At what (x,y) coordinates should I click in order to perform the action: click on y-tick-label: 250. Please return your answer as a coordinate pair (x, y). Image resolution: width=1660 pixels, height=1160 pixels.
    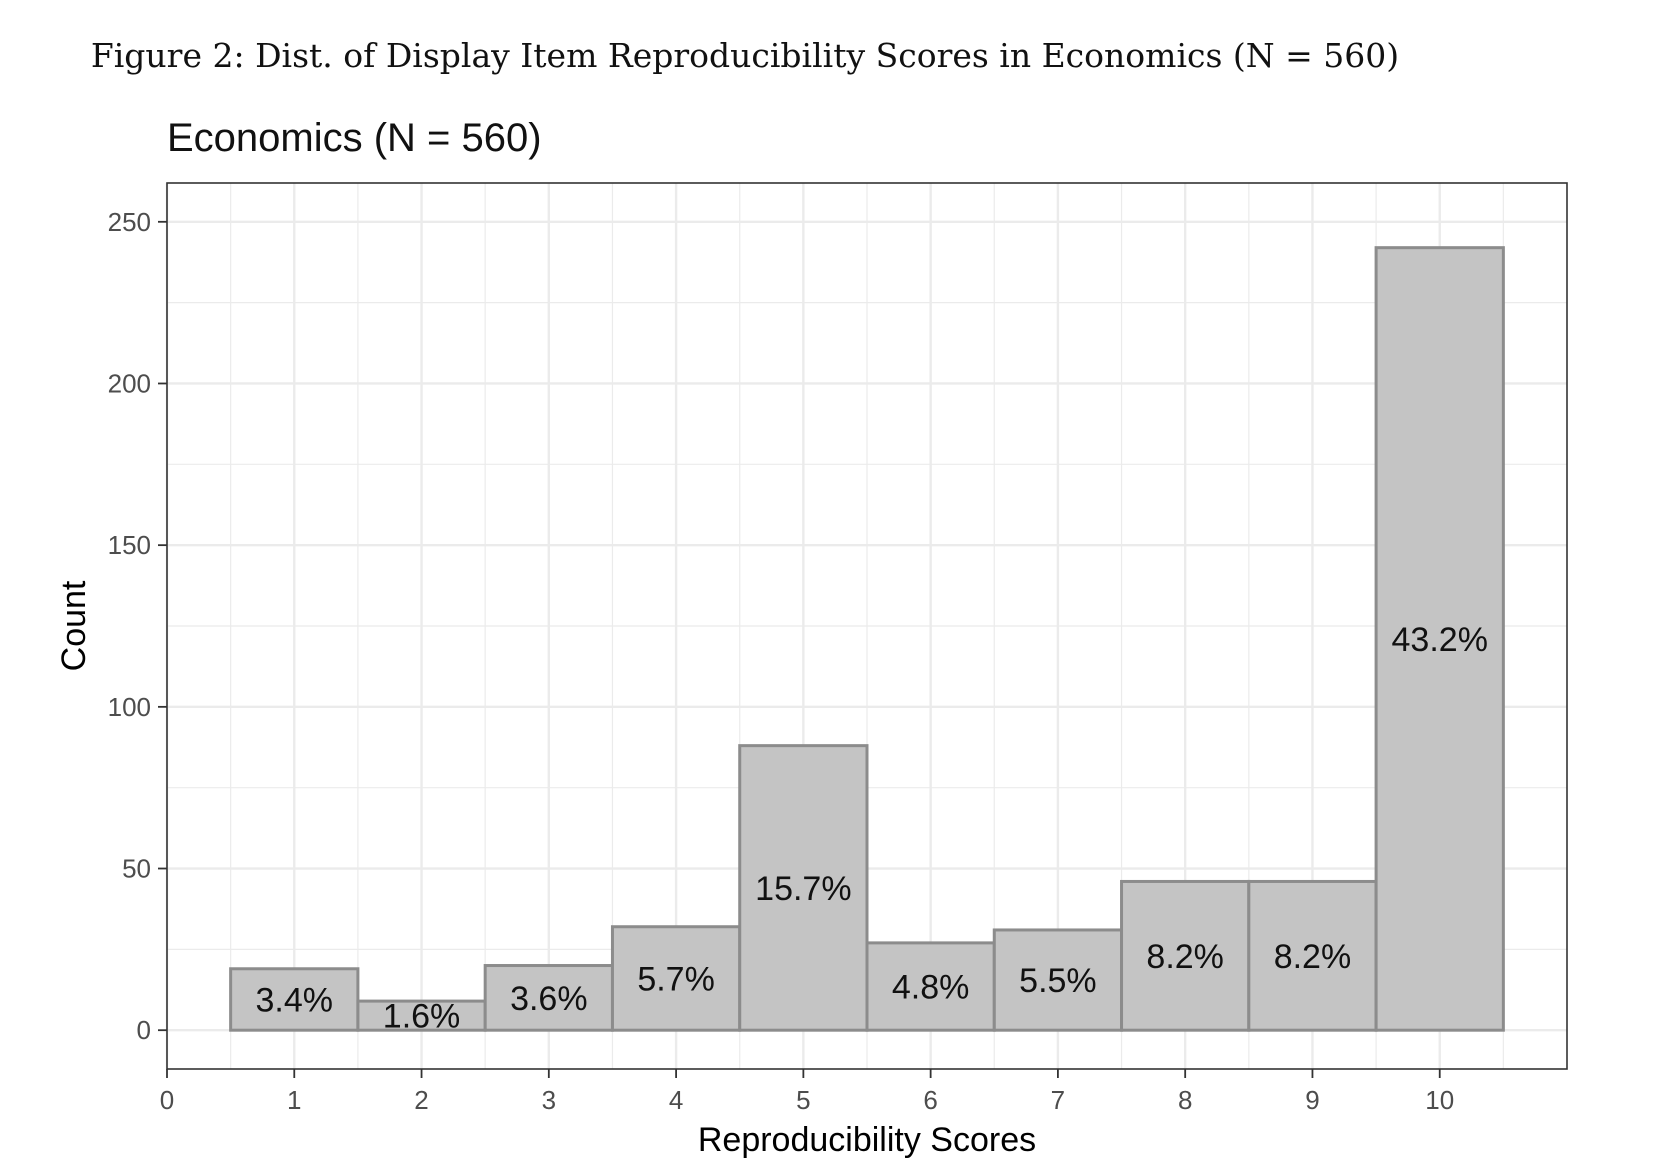
    Looking at the image, I should click on (129, 222).